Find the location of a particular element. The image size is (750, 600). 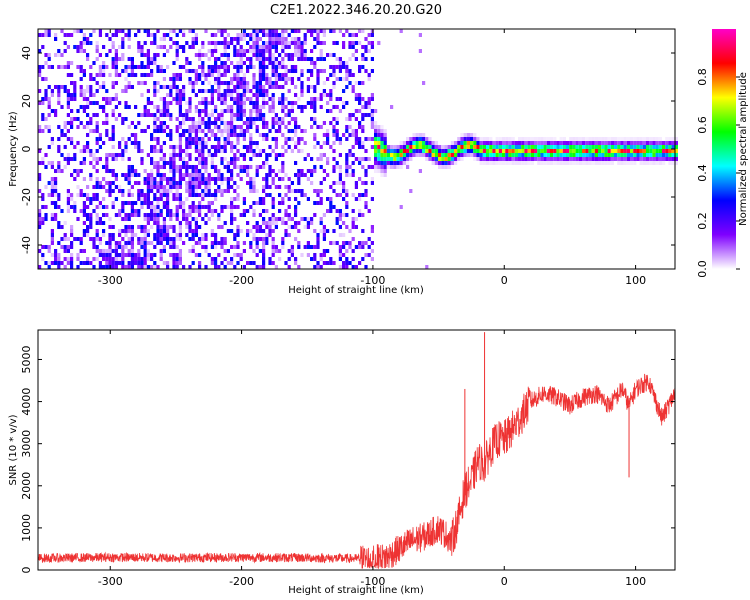

colorbar-ticks: 0.00.20.40.60.8 is located at coordinates (718, 173).